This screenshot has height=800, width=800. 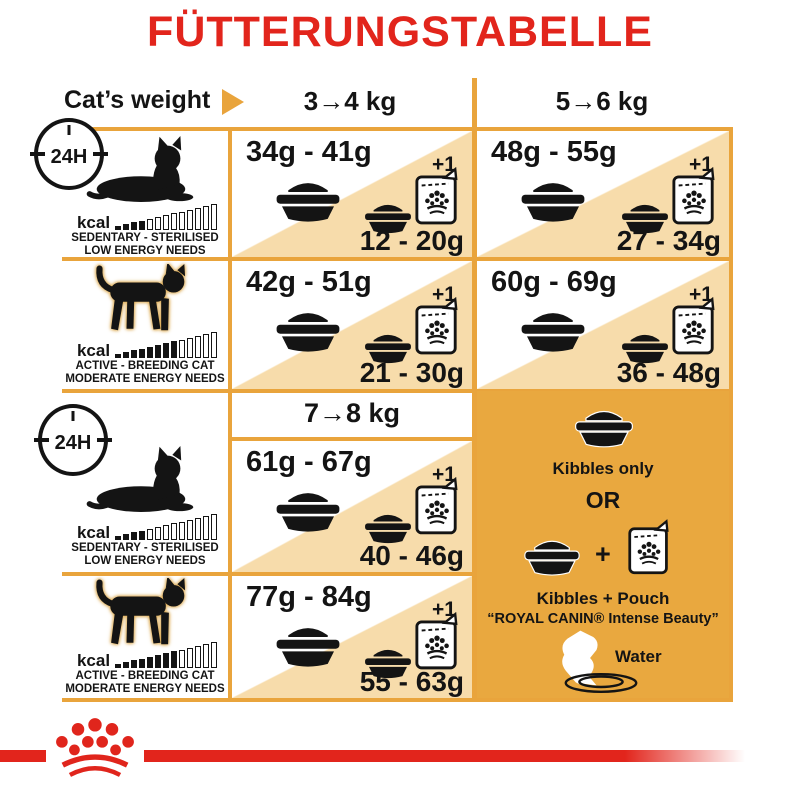 What do you see at coordinates (352, 413) in the screenshot?
I see `weight-header-7-8kg: 7→8 kg` at bounding box center [352, 413].